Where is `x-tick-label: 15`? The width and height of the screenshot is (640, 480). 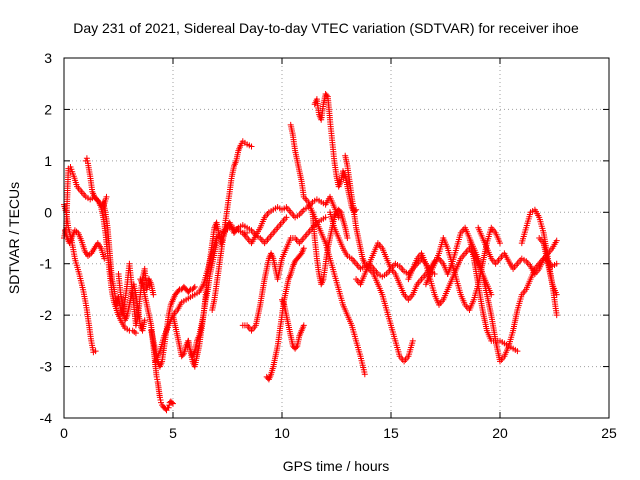
x-tick-label: 15 is located at coordinates (391, 433).